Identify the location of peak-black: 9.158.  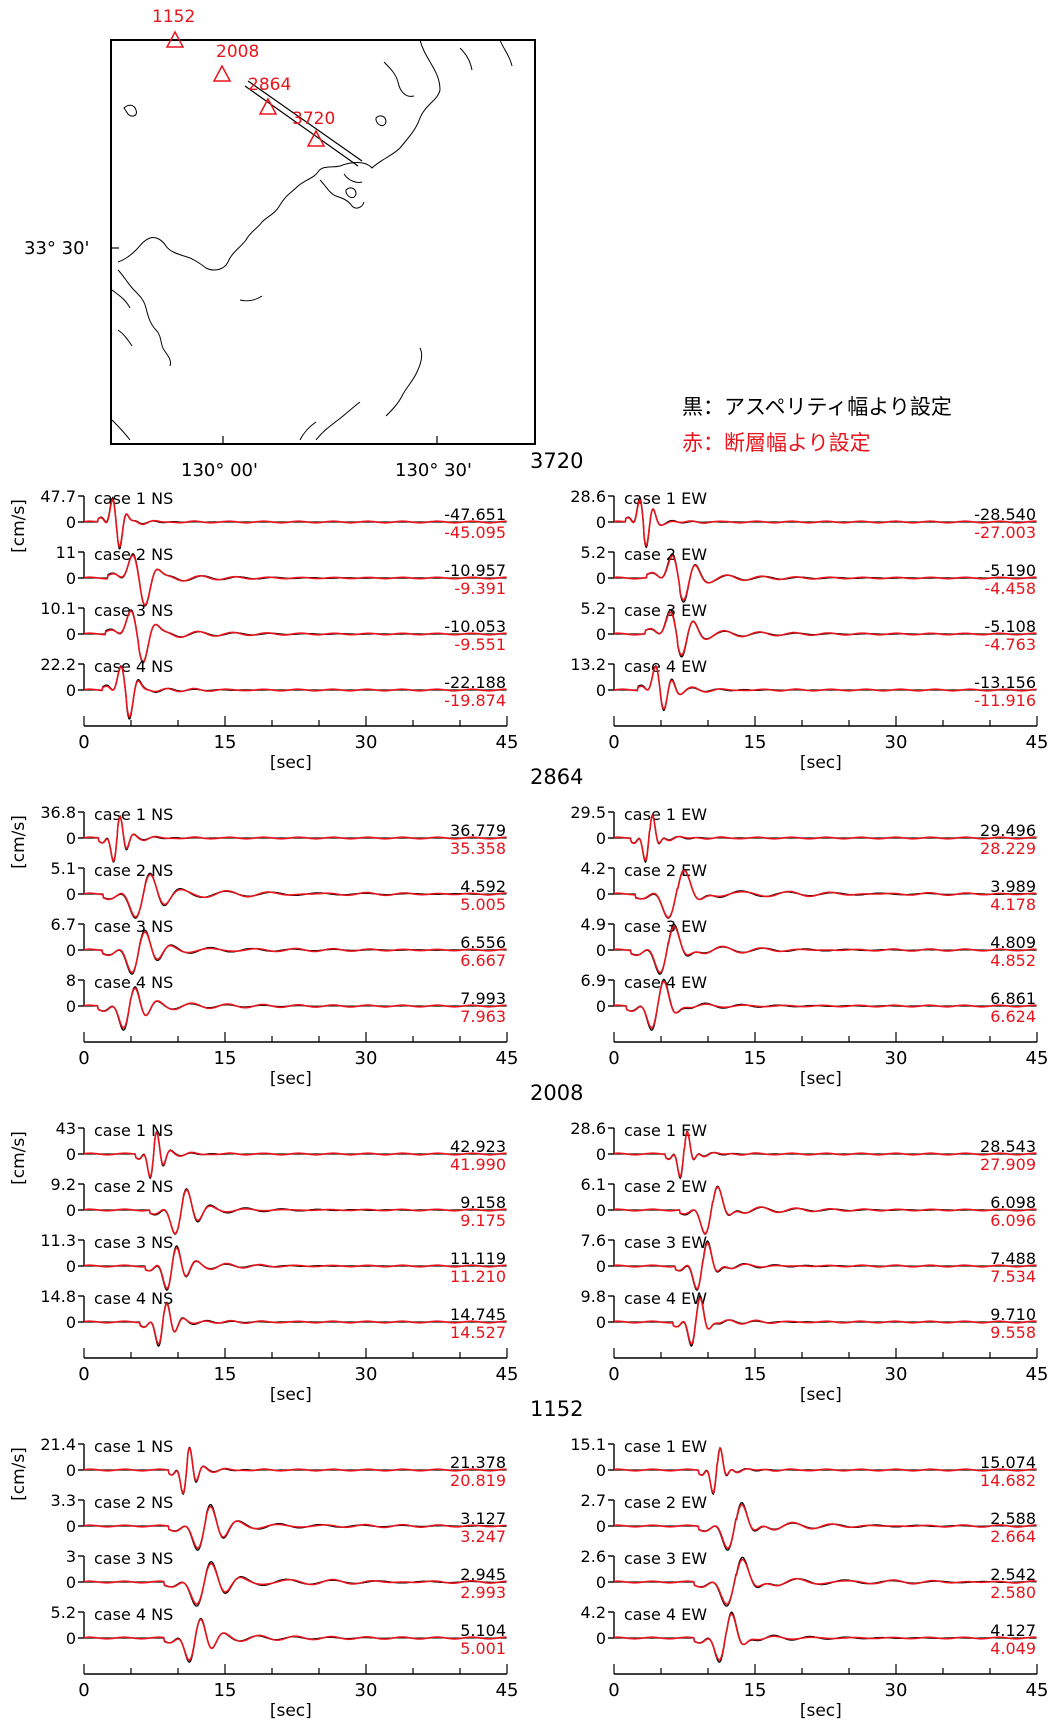
(483, 1202).